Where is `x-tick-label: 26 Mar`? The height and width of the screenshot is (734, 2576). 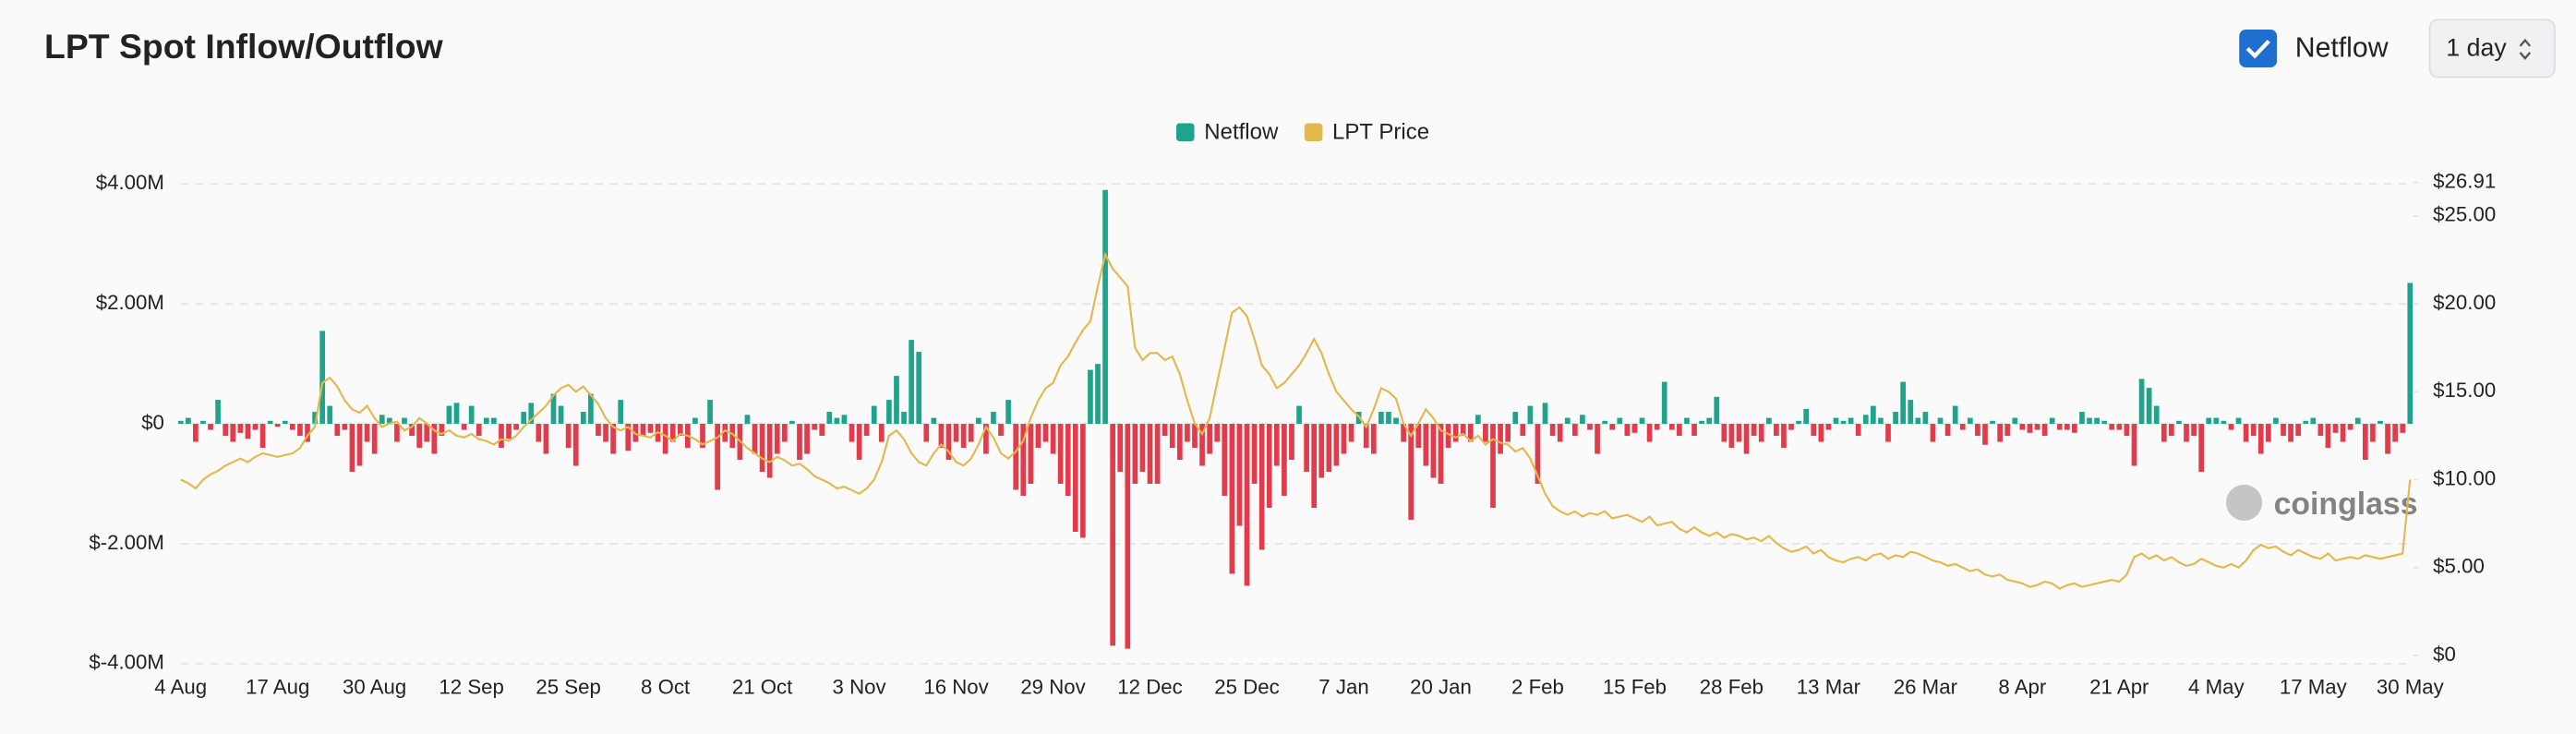 x-tick-label: 26 Mar is located at coordinates (1926, 686).